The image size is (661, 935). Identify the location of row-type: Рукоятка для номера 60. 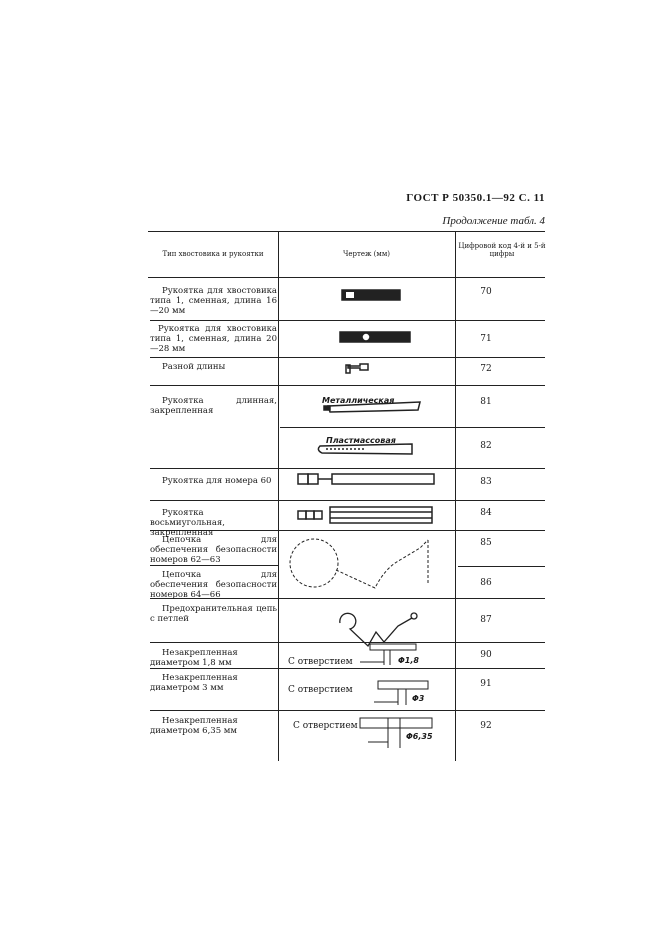
(217, 481).